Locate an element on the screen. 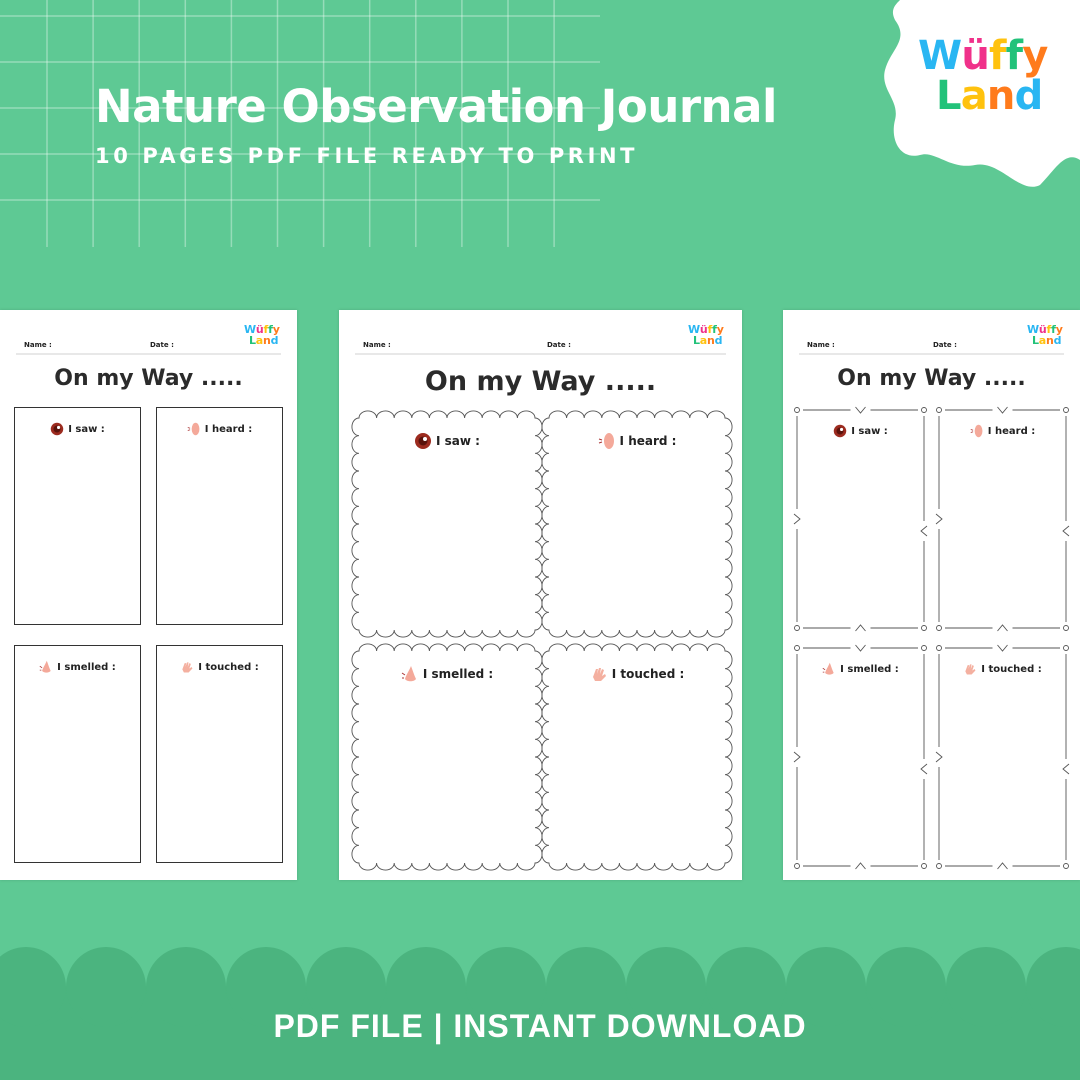 The image size is (1080, 1080). grid-pattern is located at coordinates (300, 123).